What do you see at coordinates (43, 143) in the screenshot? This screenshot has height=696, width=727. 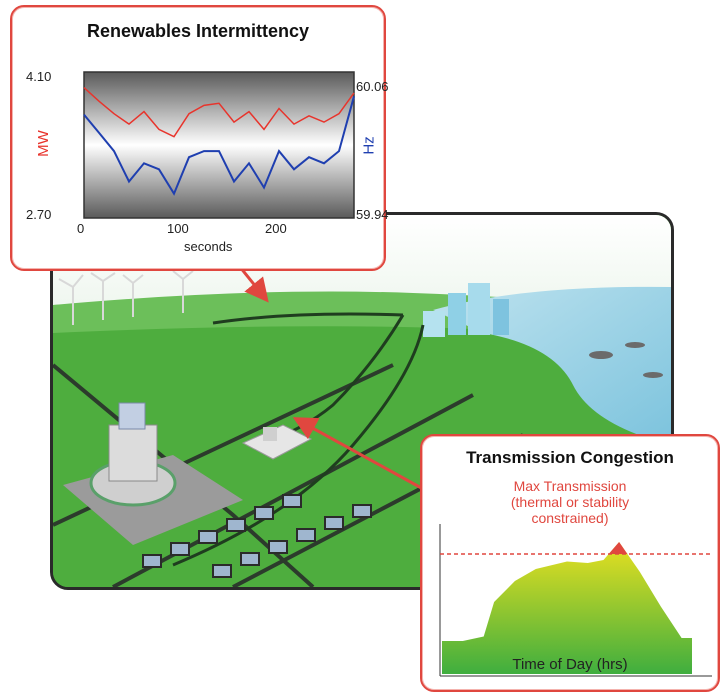 I see `mw-axis-label: MW` at bounding box center [43, 143].